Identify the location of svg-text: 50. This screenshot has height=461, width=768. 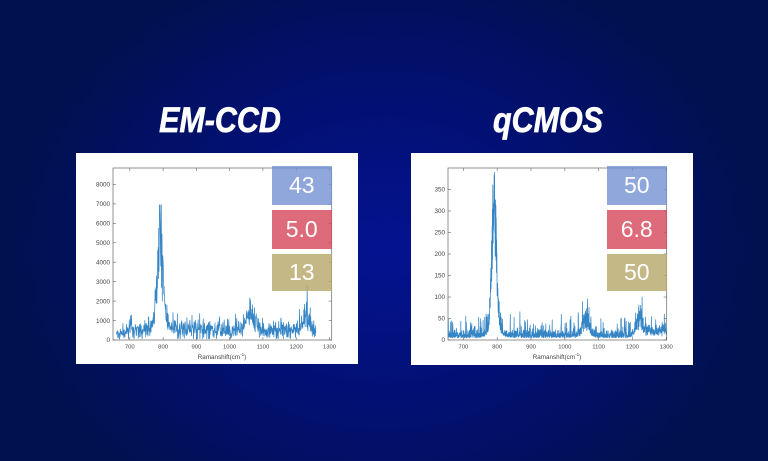
(442, 319).